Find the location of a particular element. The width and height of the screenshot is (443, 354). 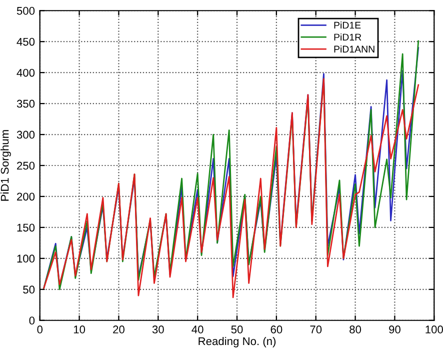

y-tick-label: 50 is located at coordinates (29, 290).